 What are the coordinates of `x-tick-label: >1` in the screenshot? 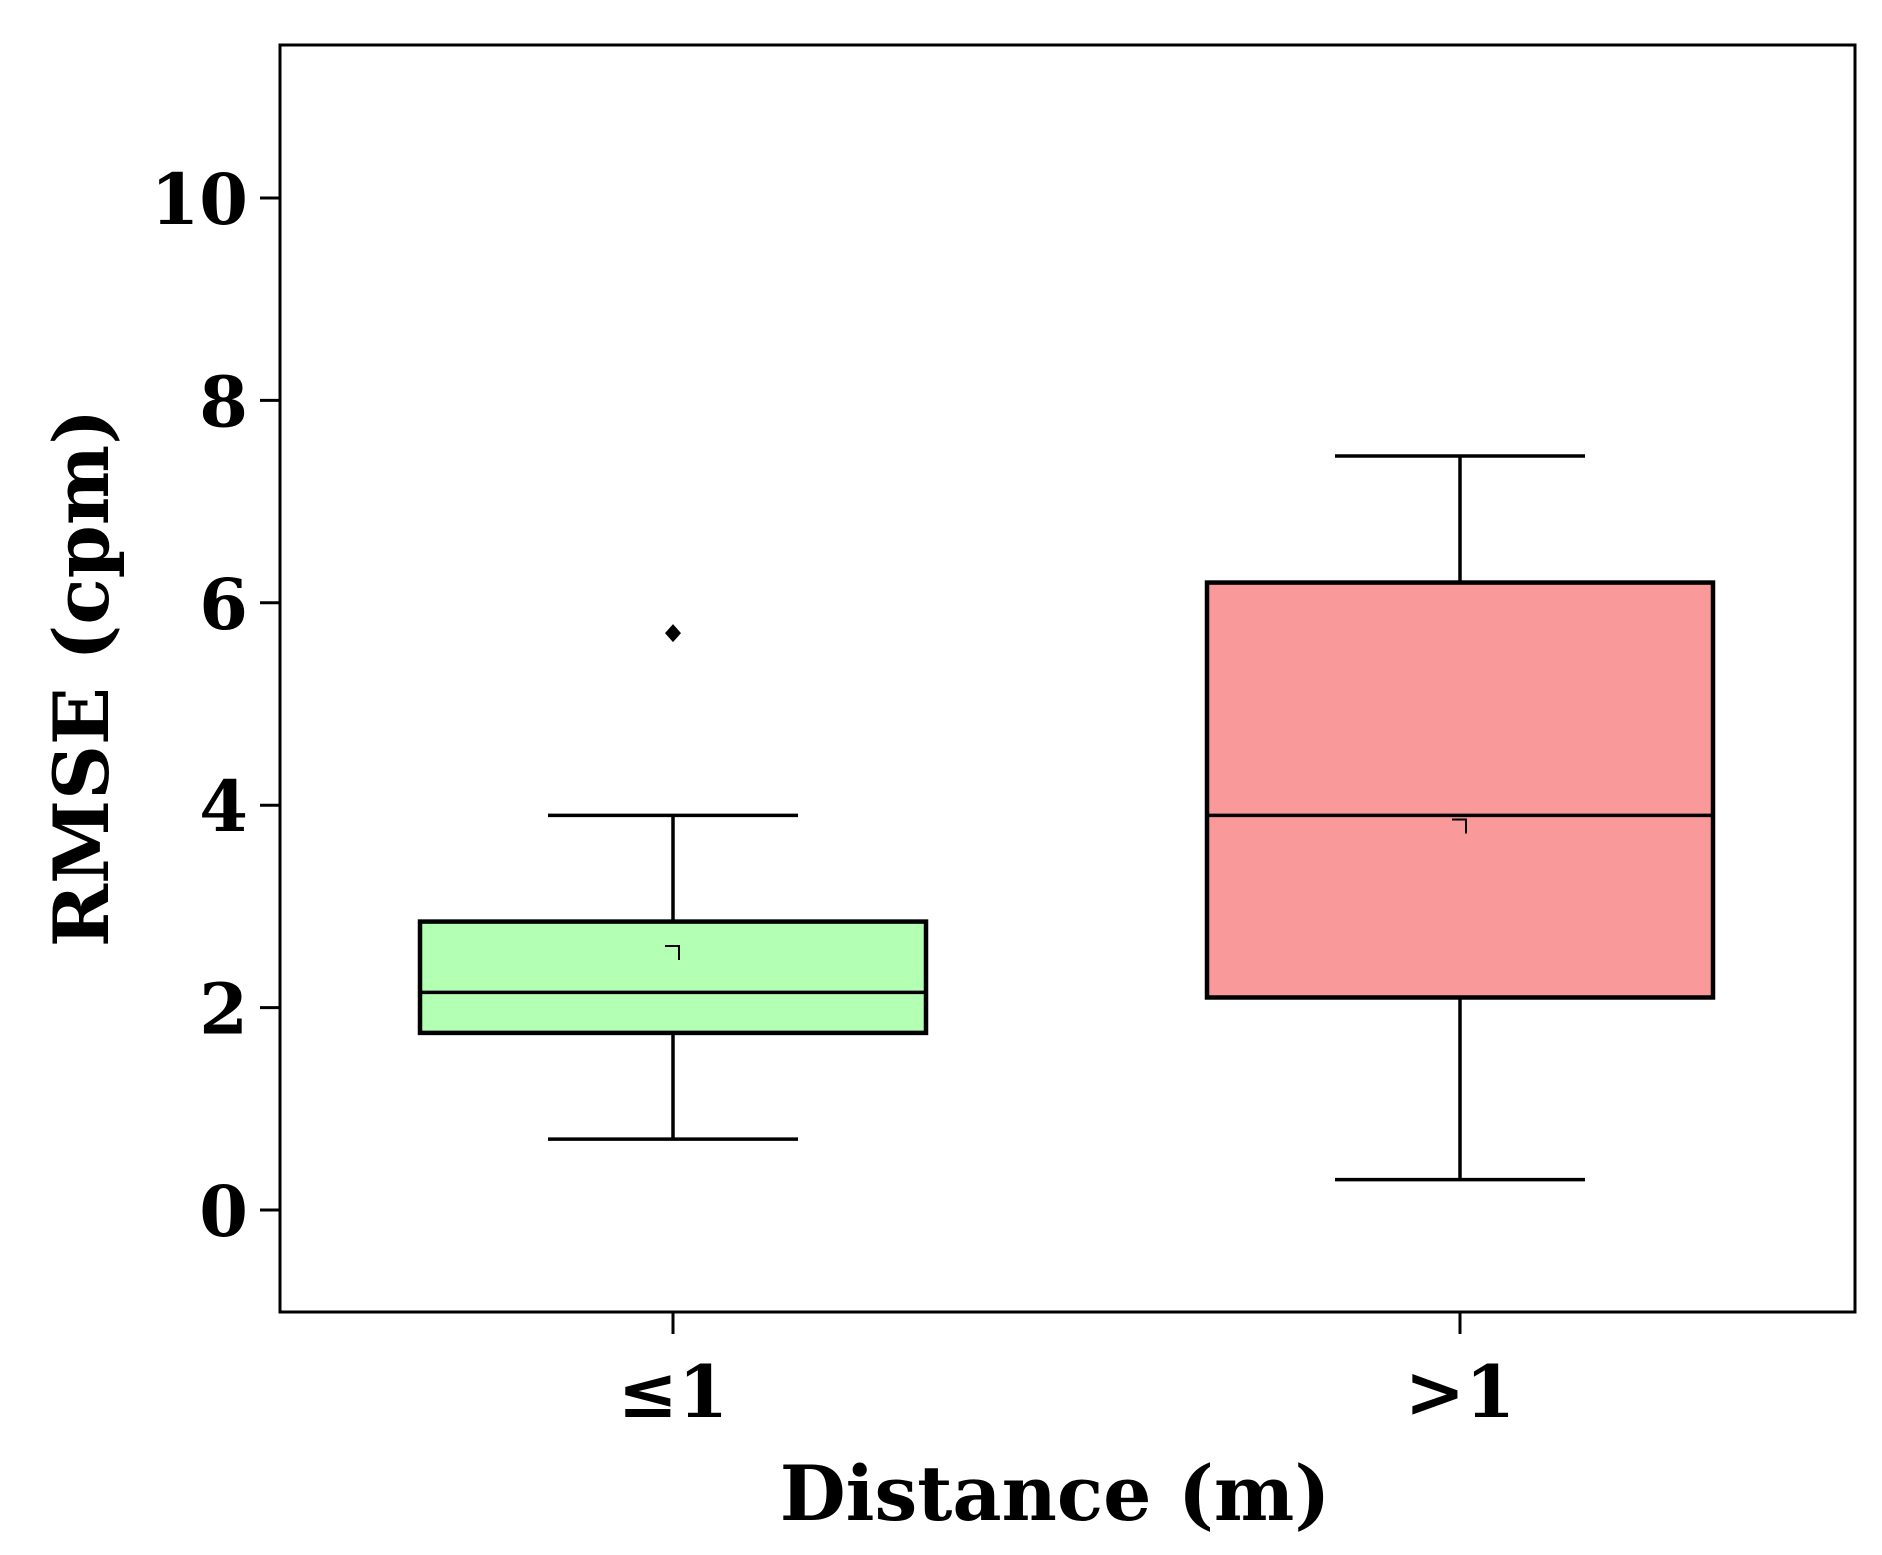 It's located at (1460, 1391).